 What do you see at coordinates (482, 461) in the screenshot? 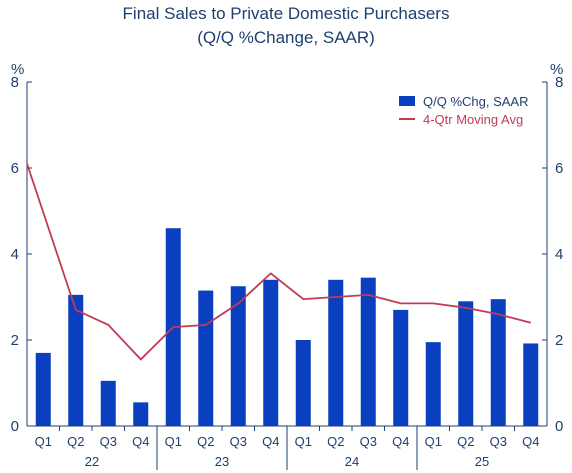
I see `year-label: 25` at bounding box center [482, 461].